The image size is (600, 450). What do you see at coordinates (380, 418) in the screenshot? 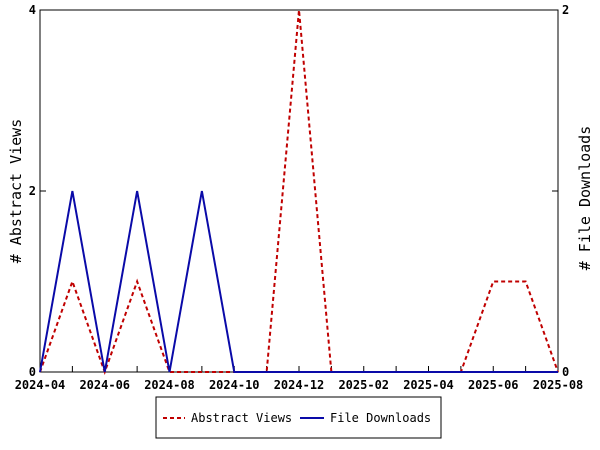
I see `legend-label-file-downloads: File Downloads` at bounding box center [380, 418].